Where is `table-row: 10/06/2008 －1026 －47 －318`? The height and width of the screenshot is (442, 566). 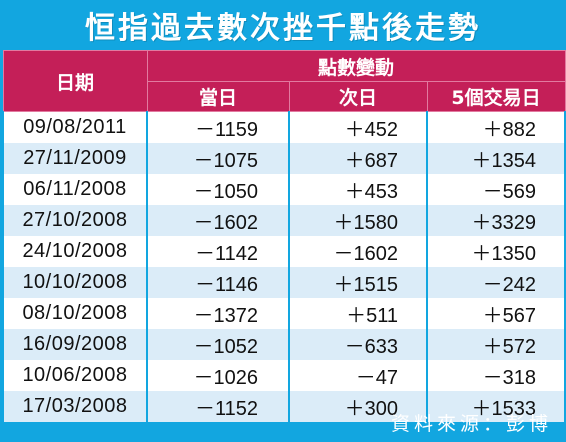 table-row: 10/06/2008 －1026 －47 －318 is located at coordinates (284, 375).